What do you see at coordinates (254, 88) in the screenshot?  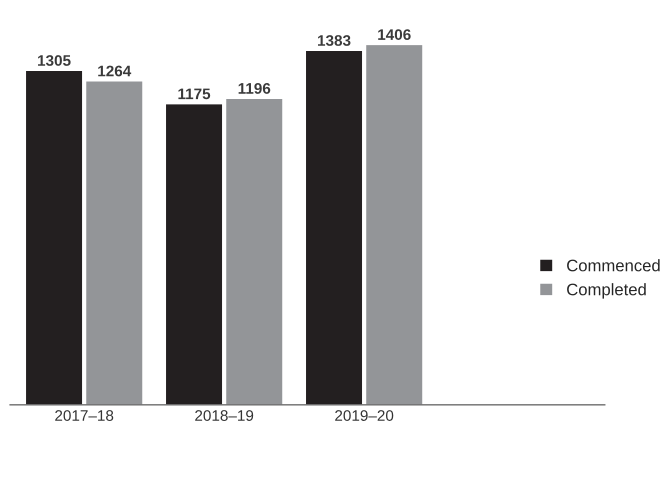 I see `data-label: 1196` at bounding box center [254, 88].